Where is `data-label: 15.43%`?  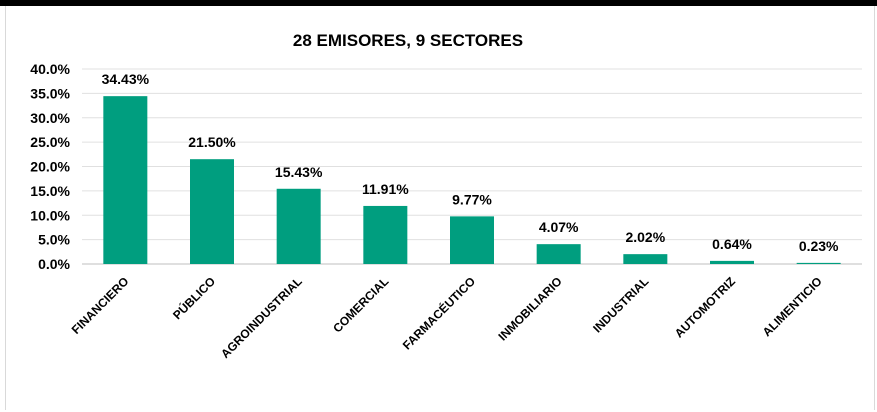
data-label: 15.43% is located at coordinates (299, 172).